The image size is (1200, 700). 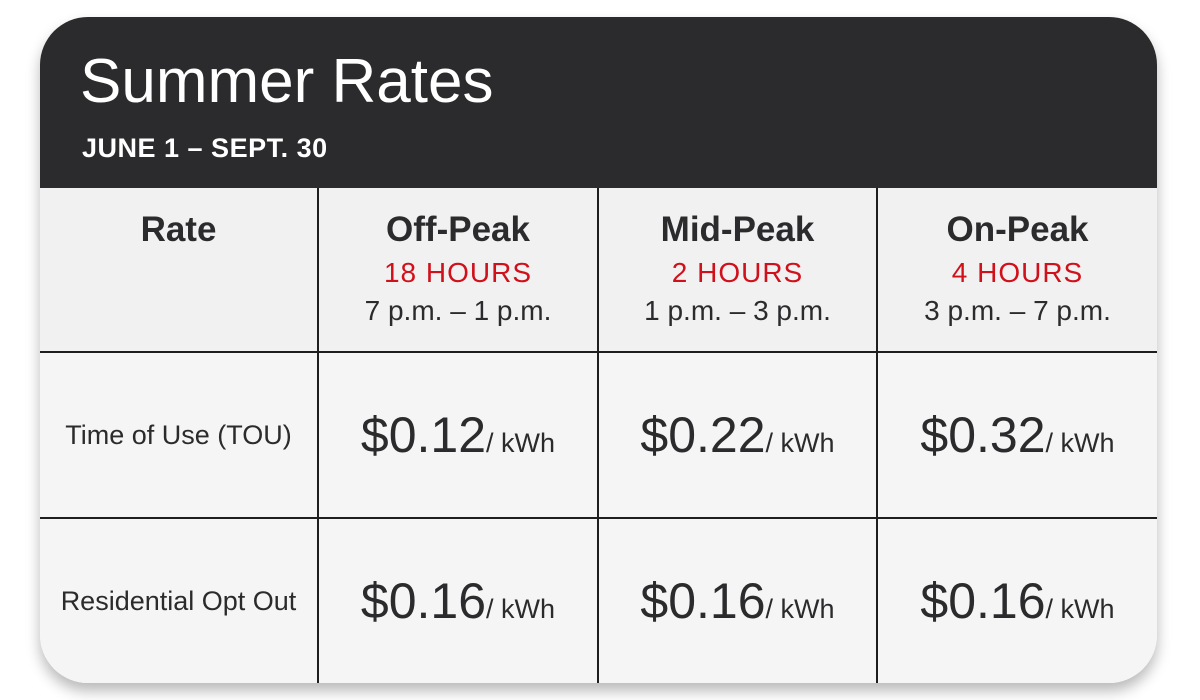 I want to click on column-time-range: 7 p.m. – 1 p.m., so click(x=458, y=310).